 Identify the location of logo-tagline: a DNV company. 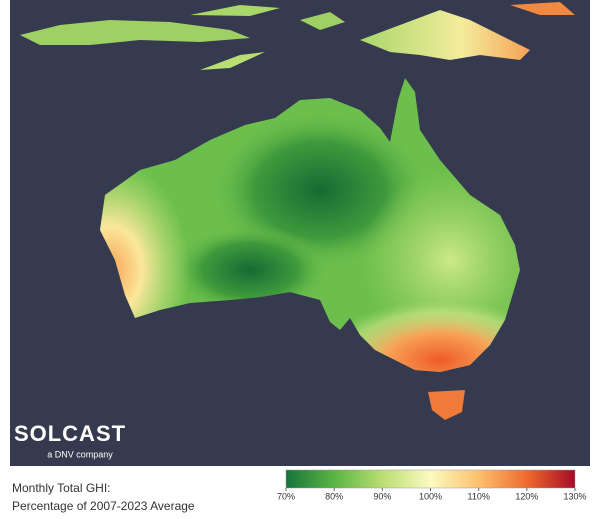
(80, 454).